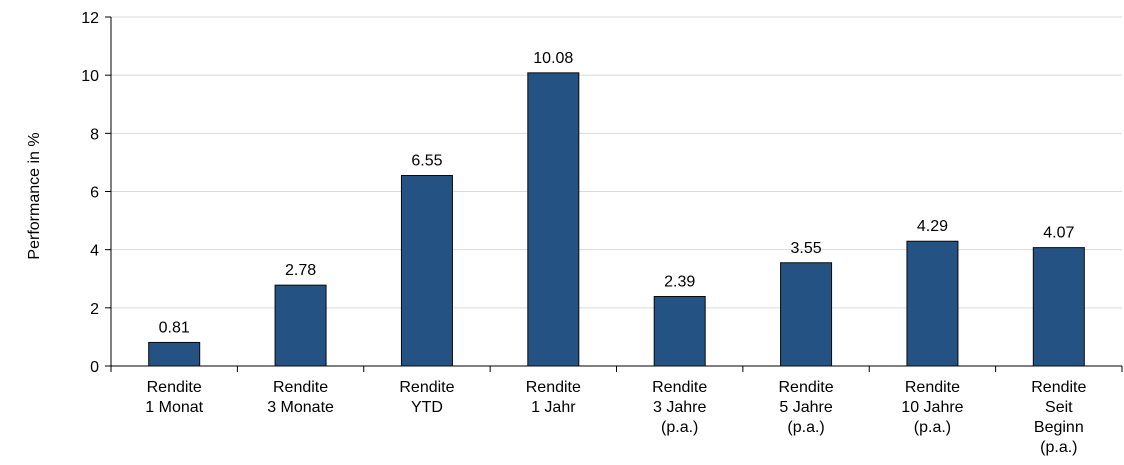 The image size is (1124, 465). I want to click on x-category-label-line: 5 Jahre, so click(805, 407).